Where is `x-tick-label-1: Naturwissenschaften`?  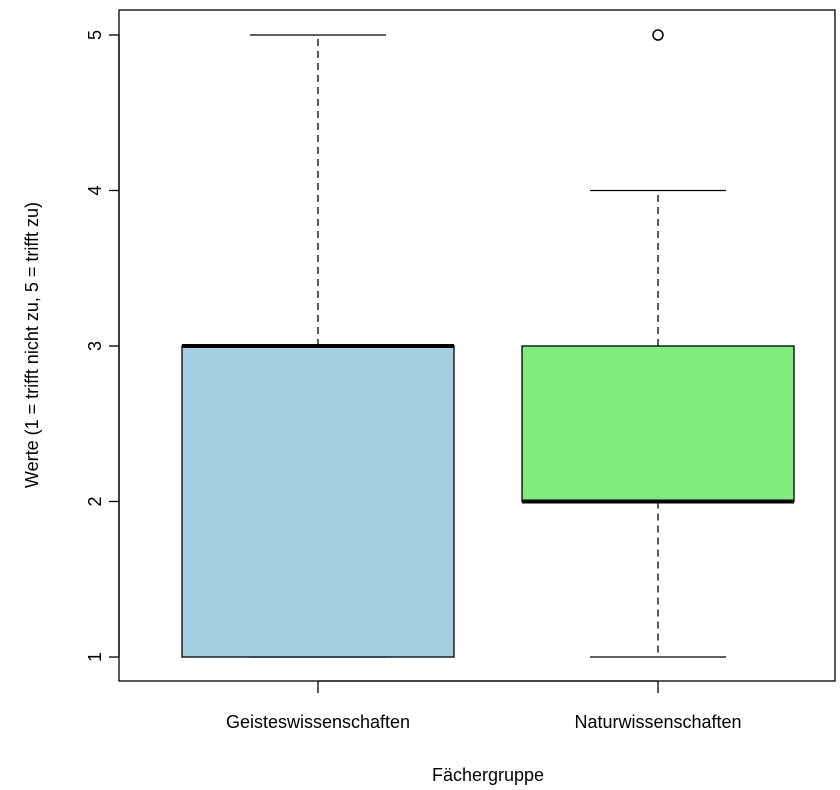 x-tick-label-1: Naturwissenschaften is located at coordinates (657, 722).